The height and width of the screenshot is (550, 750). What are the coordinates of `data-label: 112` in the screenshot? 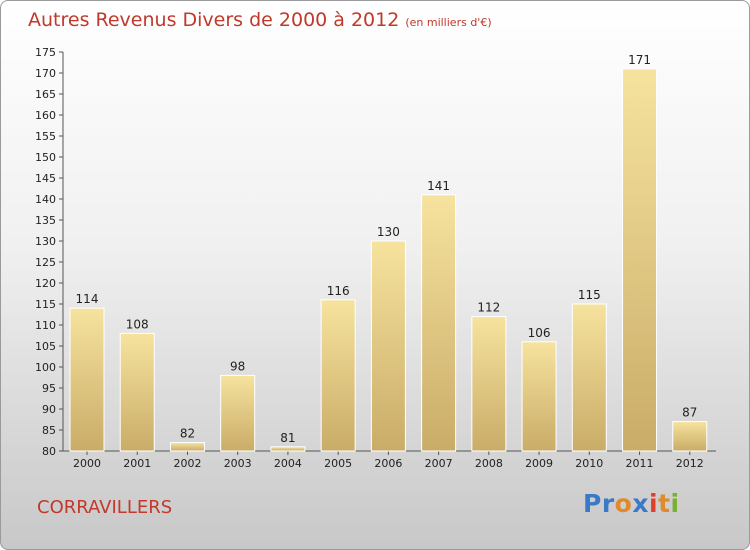 It's located at (488, 308).